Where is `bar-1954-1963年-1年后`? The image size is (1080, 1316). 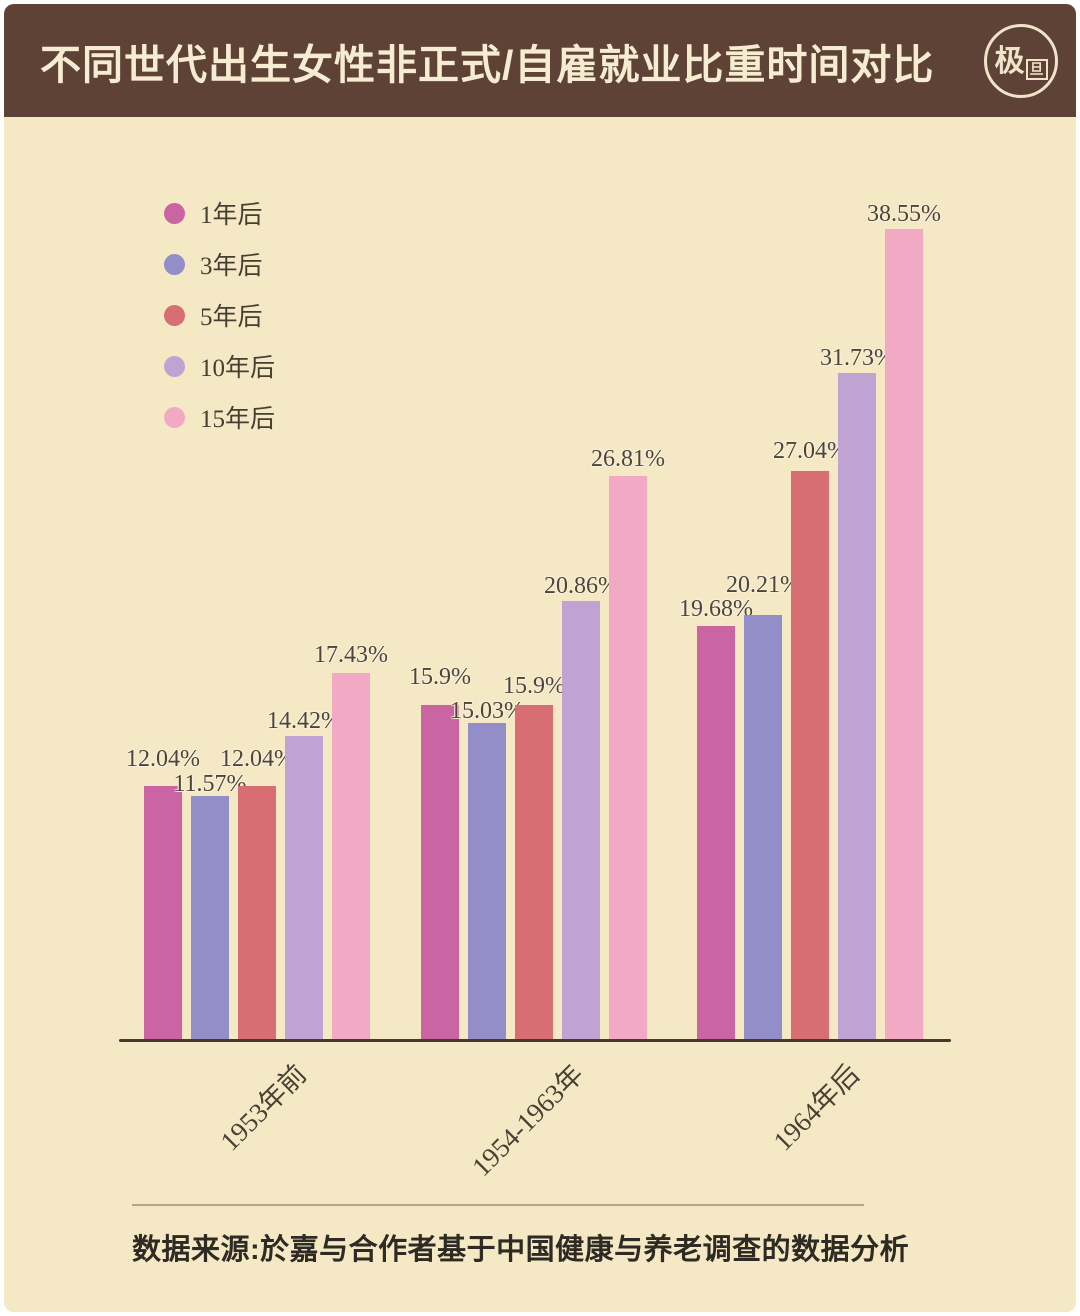
bar-1954-1963年-1年后 is located at coordinates (440, 872).